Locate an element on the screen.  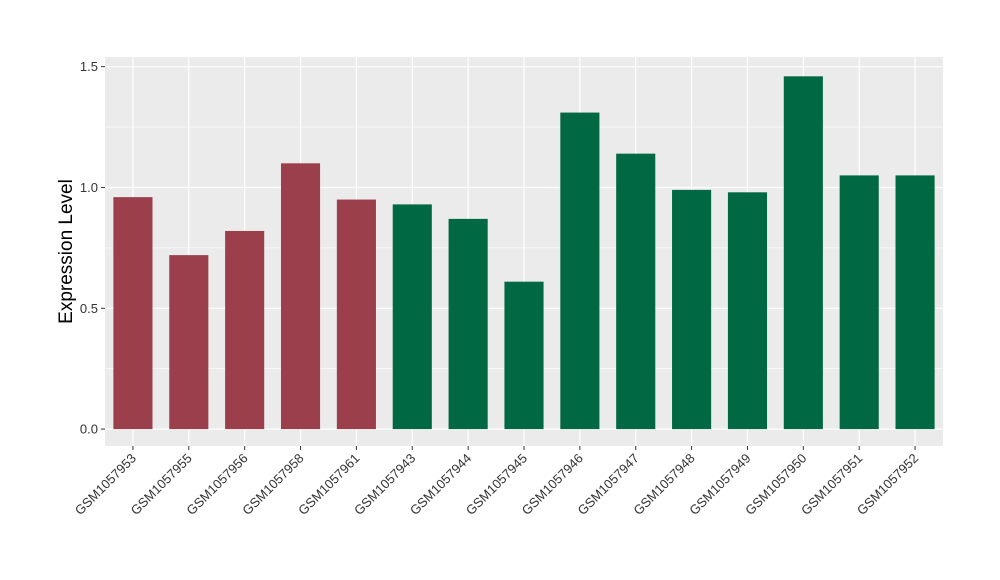
y-tick-label: 0.0 is located at coordinates (89, 429).